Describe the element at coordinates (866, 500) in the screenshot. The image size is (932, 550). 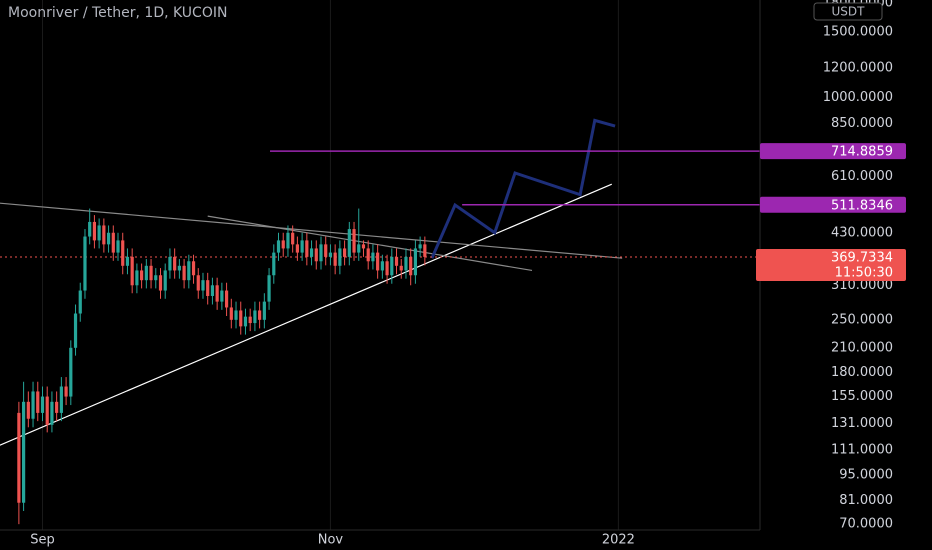
I see `y-tick-label: 81.0000` at that location.